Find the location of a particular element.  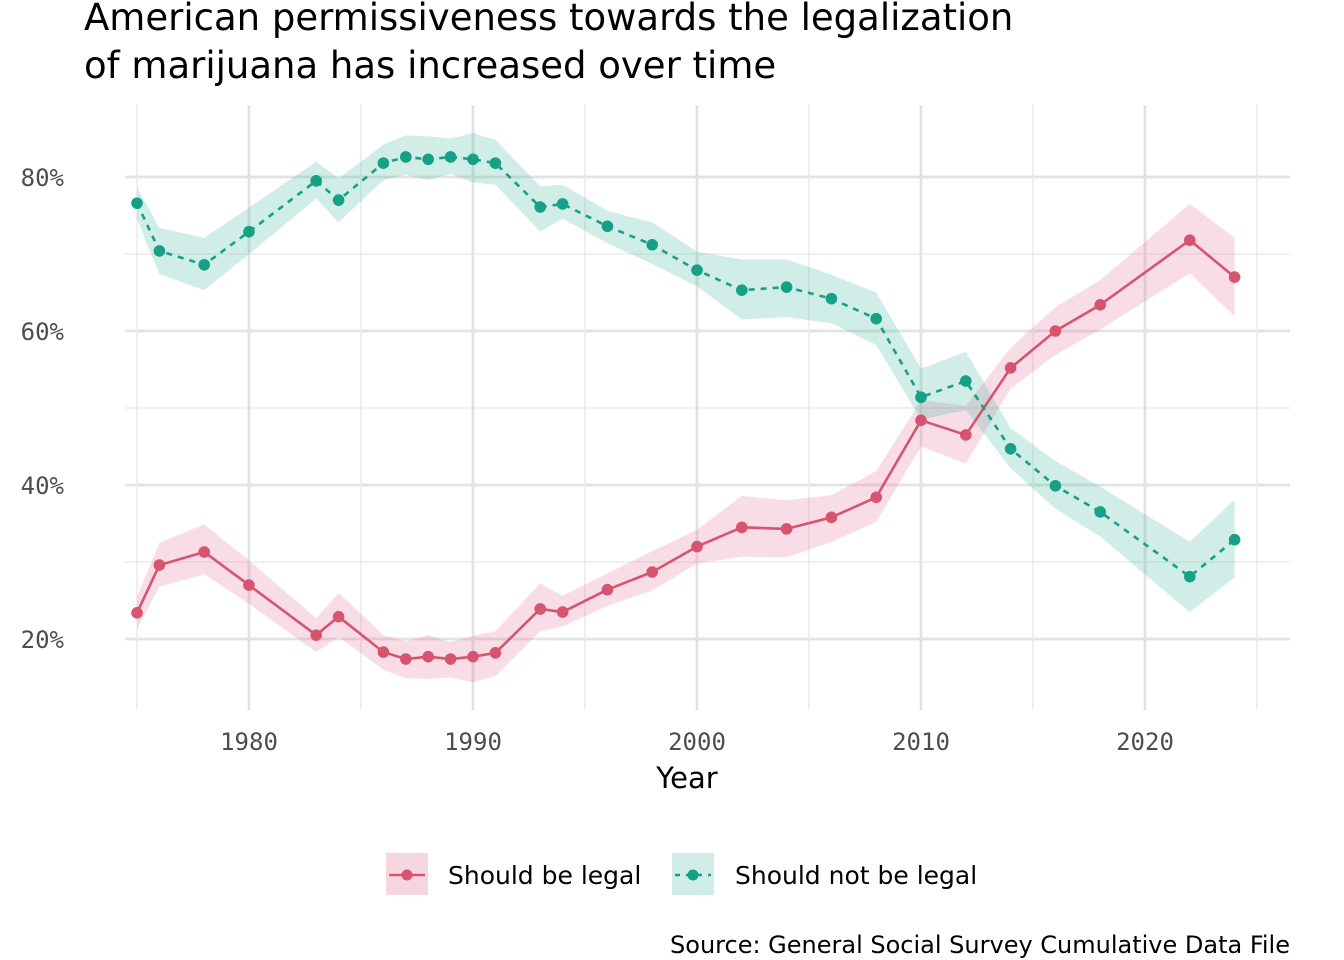

x-tick-label: 1990 is located at coordinates (473, 742).